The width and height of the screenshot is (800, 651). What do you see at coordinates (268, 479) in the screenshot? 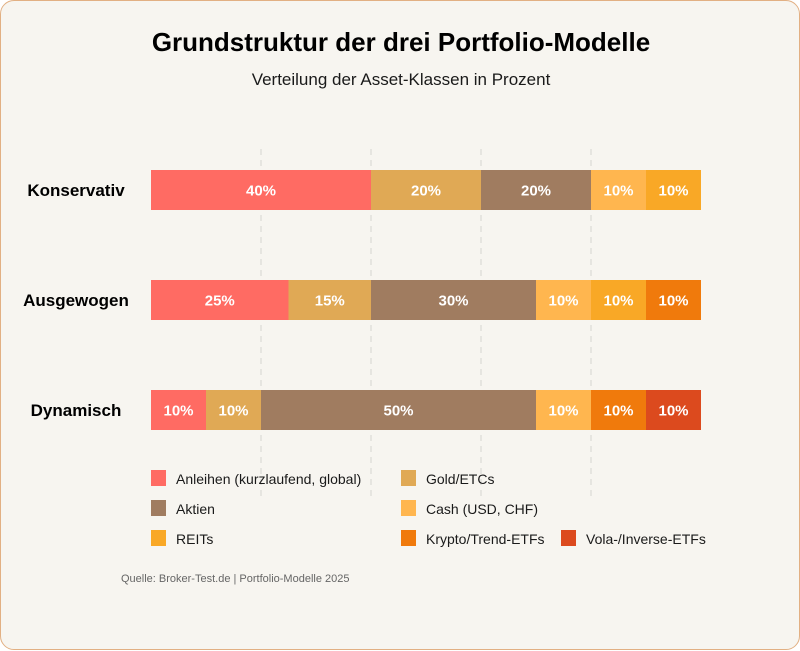
I see `legend-label: Anleihen (kurzlaufend, global)` at bounding box center [268, 479].